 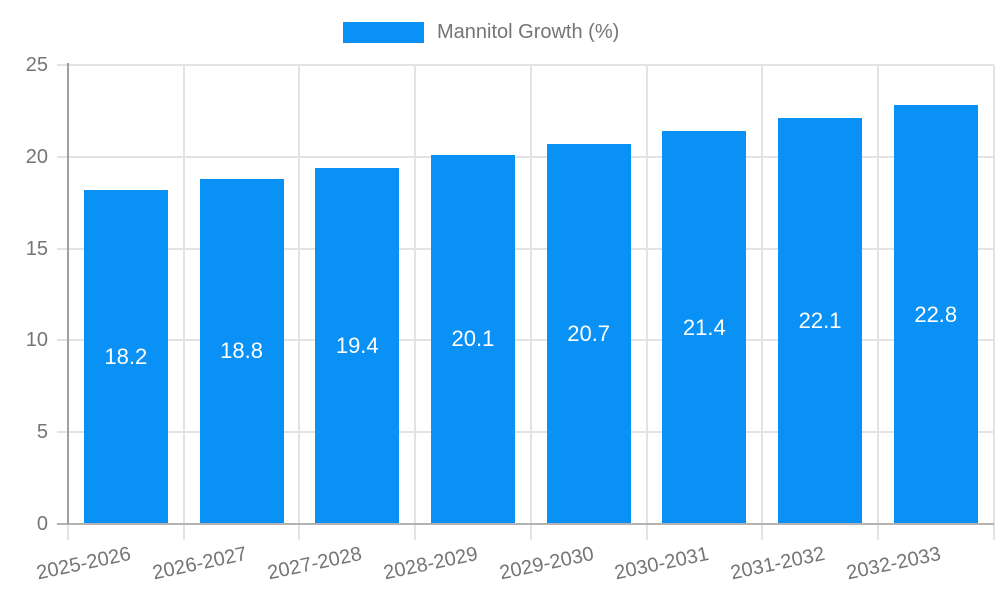 I want to click on y-axis-tick-label: 25, so click(x=36, y=65).